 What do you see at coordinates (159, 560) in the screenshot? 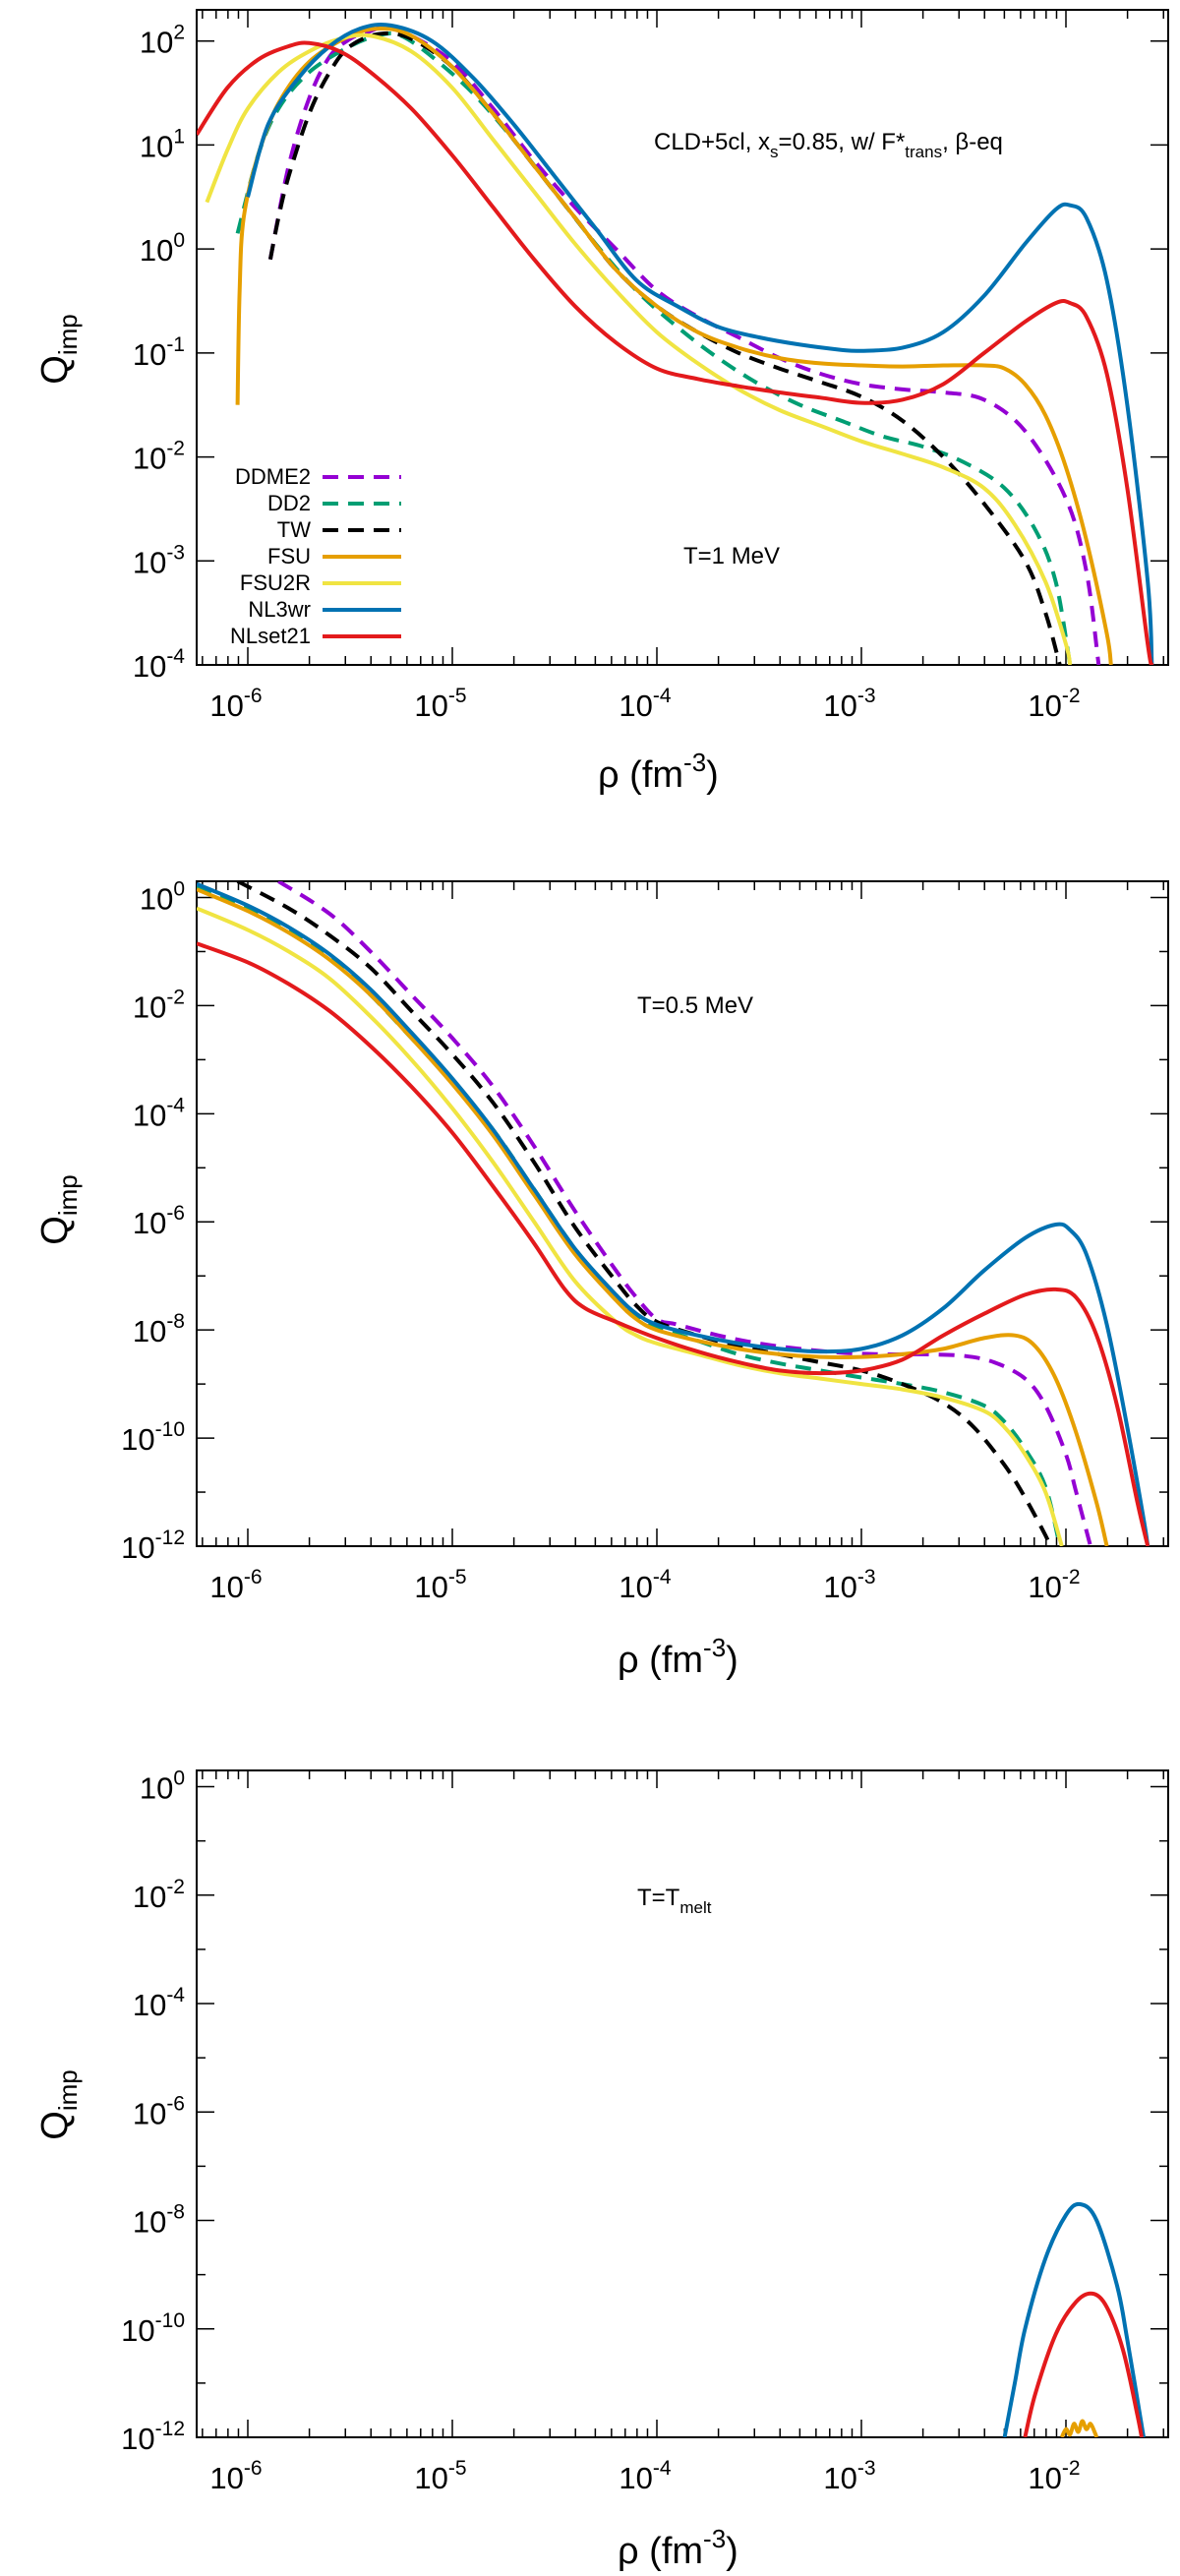
I see `y-tick-label: 10⁻³` at bounding box center [159, 560].